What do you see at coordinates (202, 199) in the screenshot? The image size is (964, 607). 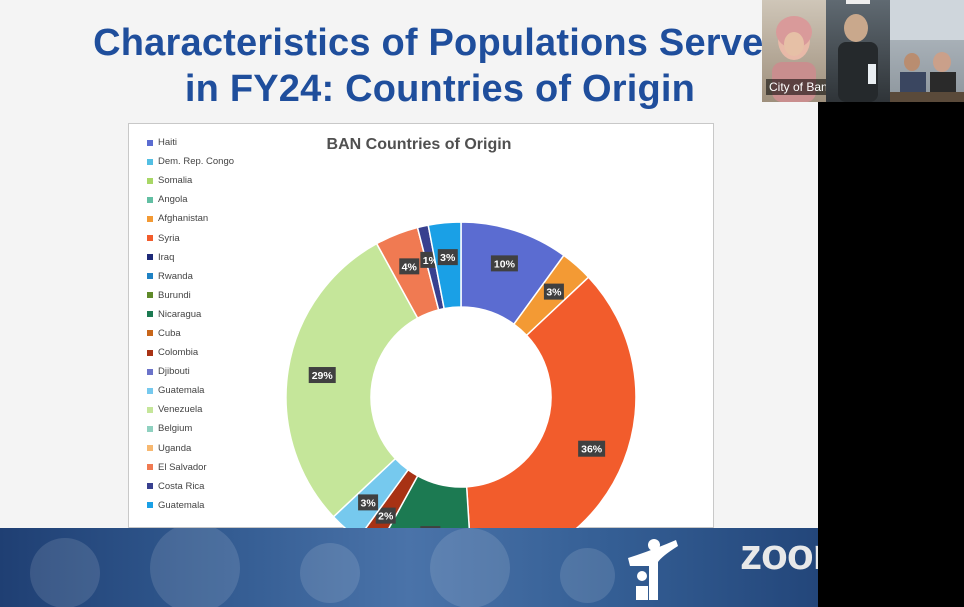 I see `legend-item: Angola` at bounding box center [202, 199].